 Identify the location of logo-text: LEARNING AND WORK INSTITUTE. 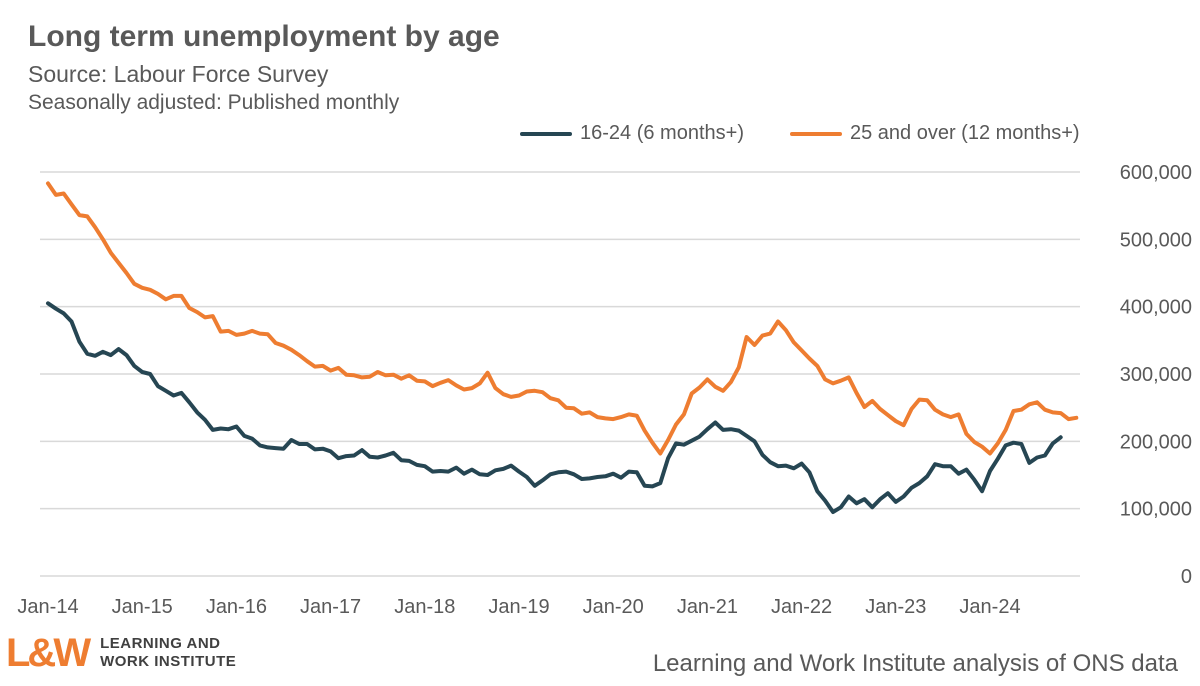
(168, 653).